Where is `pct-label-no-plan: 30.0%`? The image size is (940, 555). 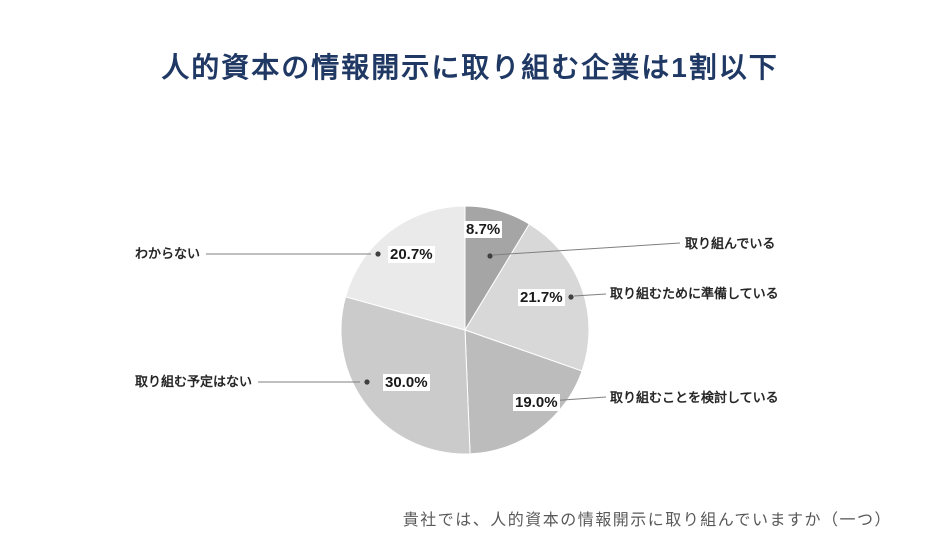
pct-label-no-plan: 30.0% is located at coordinates (406, 382).